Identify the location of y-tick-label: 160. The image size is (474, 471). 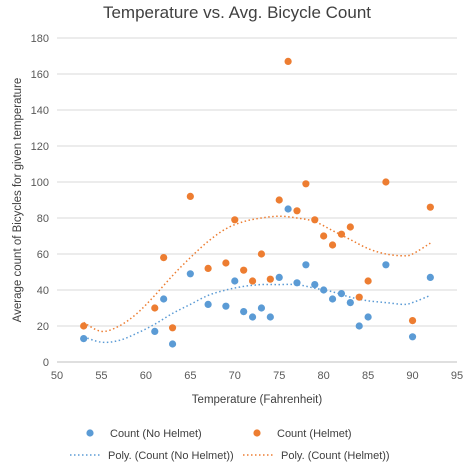
(40, 75).